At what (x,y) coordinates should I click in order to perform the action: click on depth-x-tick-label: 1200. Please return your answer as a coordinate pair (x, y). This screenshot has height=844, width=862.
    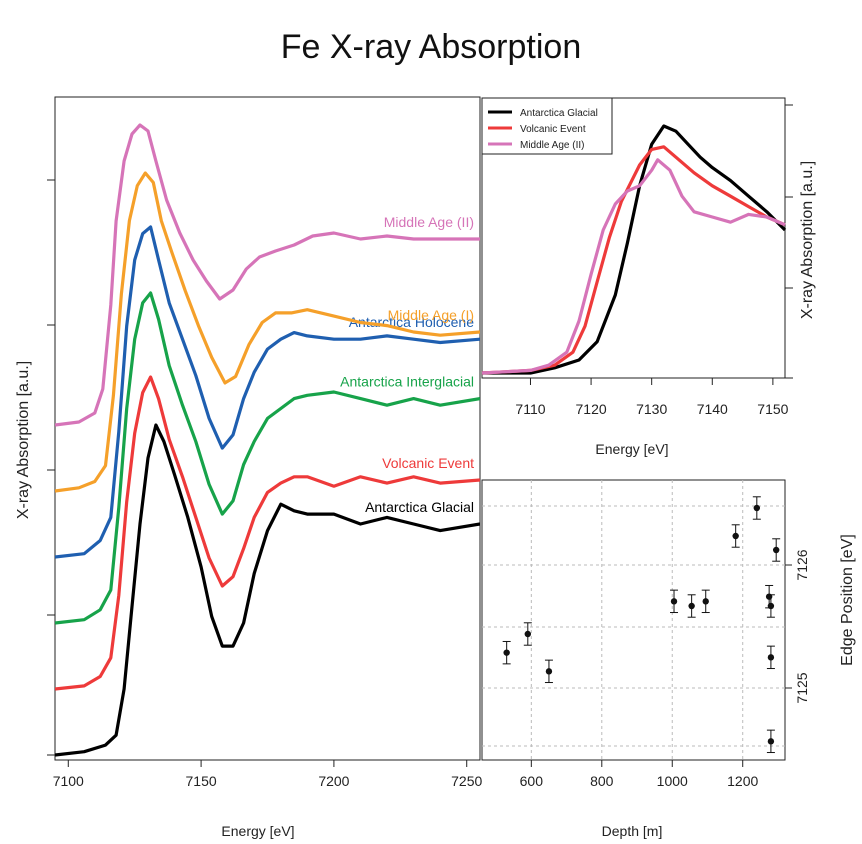
    Looking at the image, I should click on (742, 781).